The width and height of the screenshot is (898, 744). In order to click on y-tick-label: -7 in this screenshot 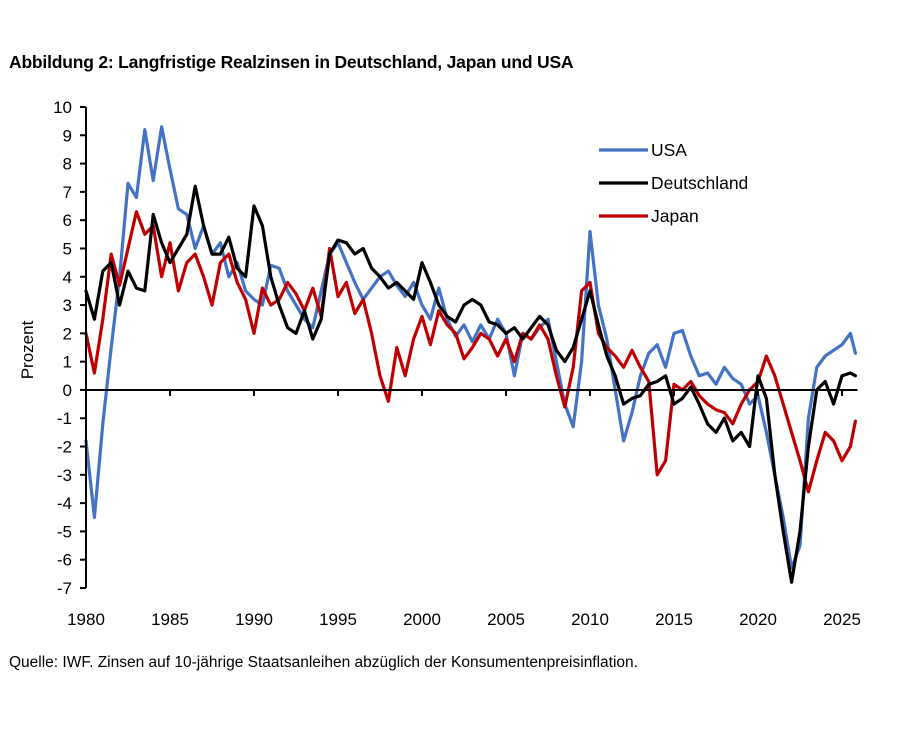, I will do `click(64, 588)`.